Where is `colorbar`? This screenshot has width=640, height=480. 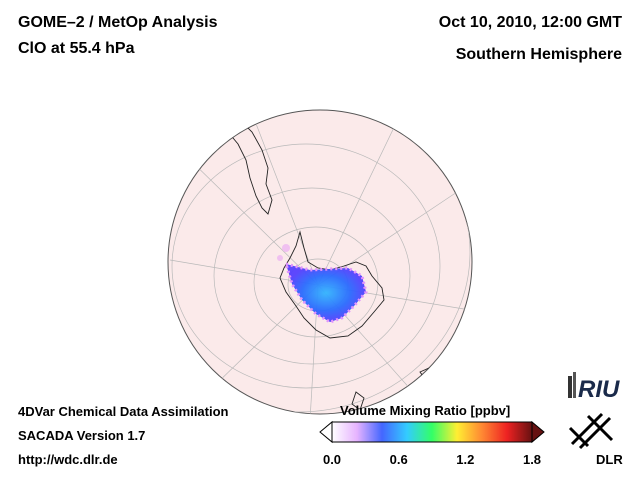
colorbar is located at coordinates (432, 432).